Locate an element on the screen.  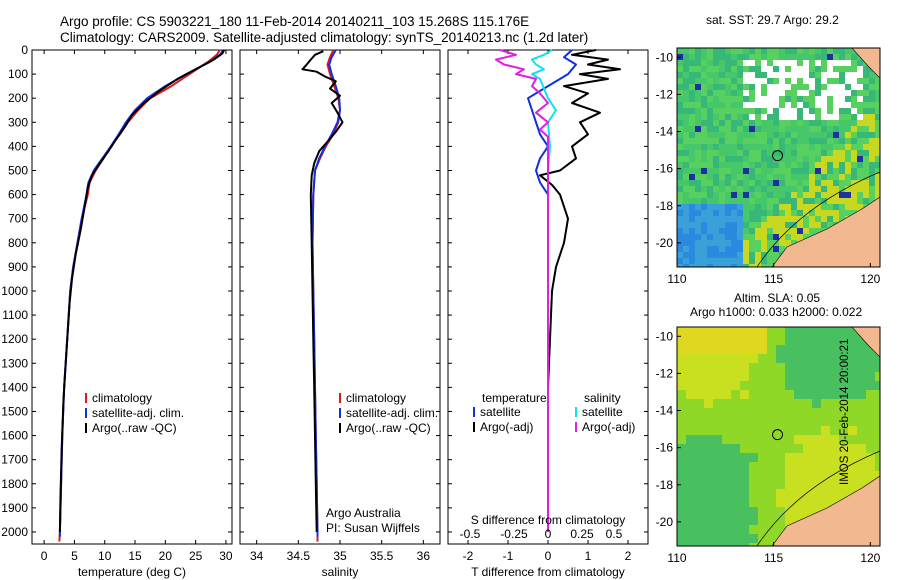
x-tick-label-temperature: 30 is located at coordinates (226, 556).